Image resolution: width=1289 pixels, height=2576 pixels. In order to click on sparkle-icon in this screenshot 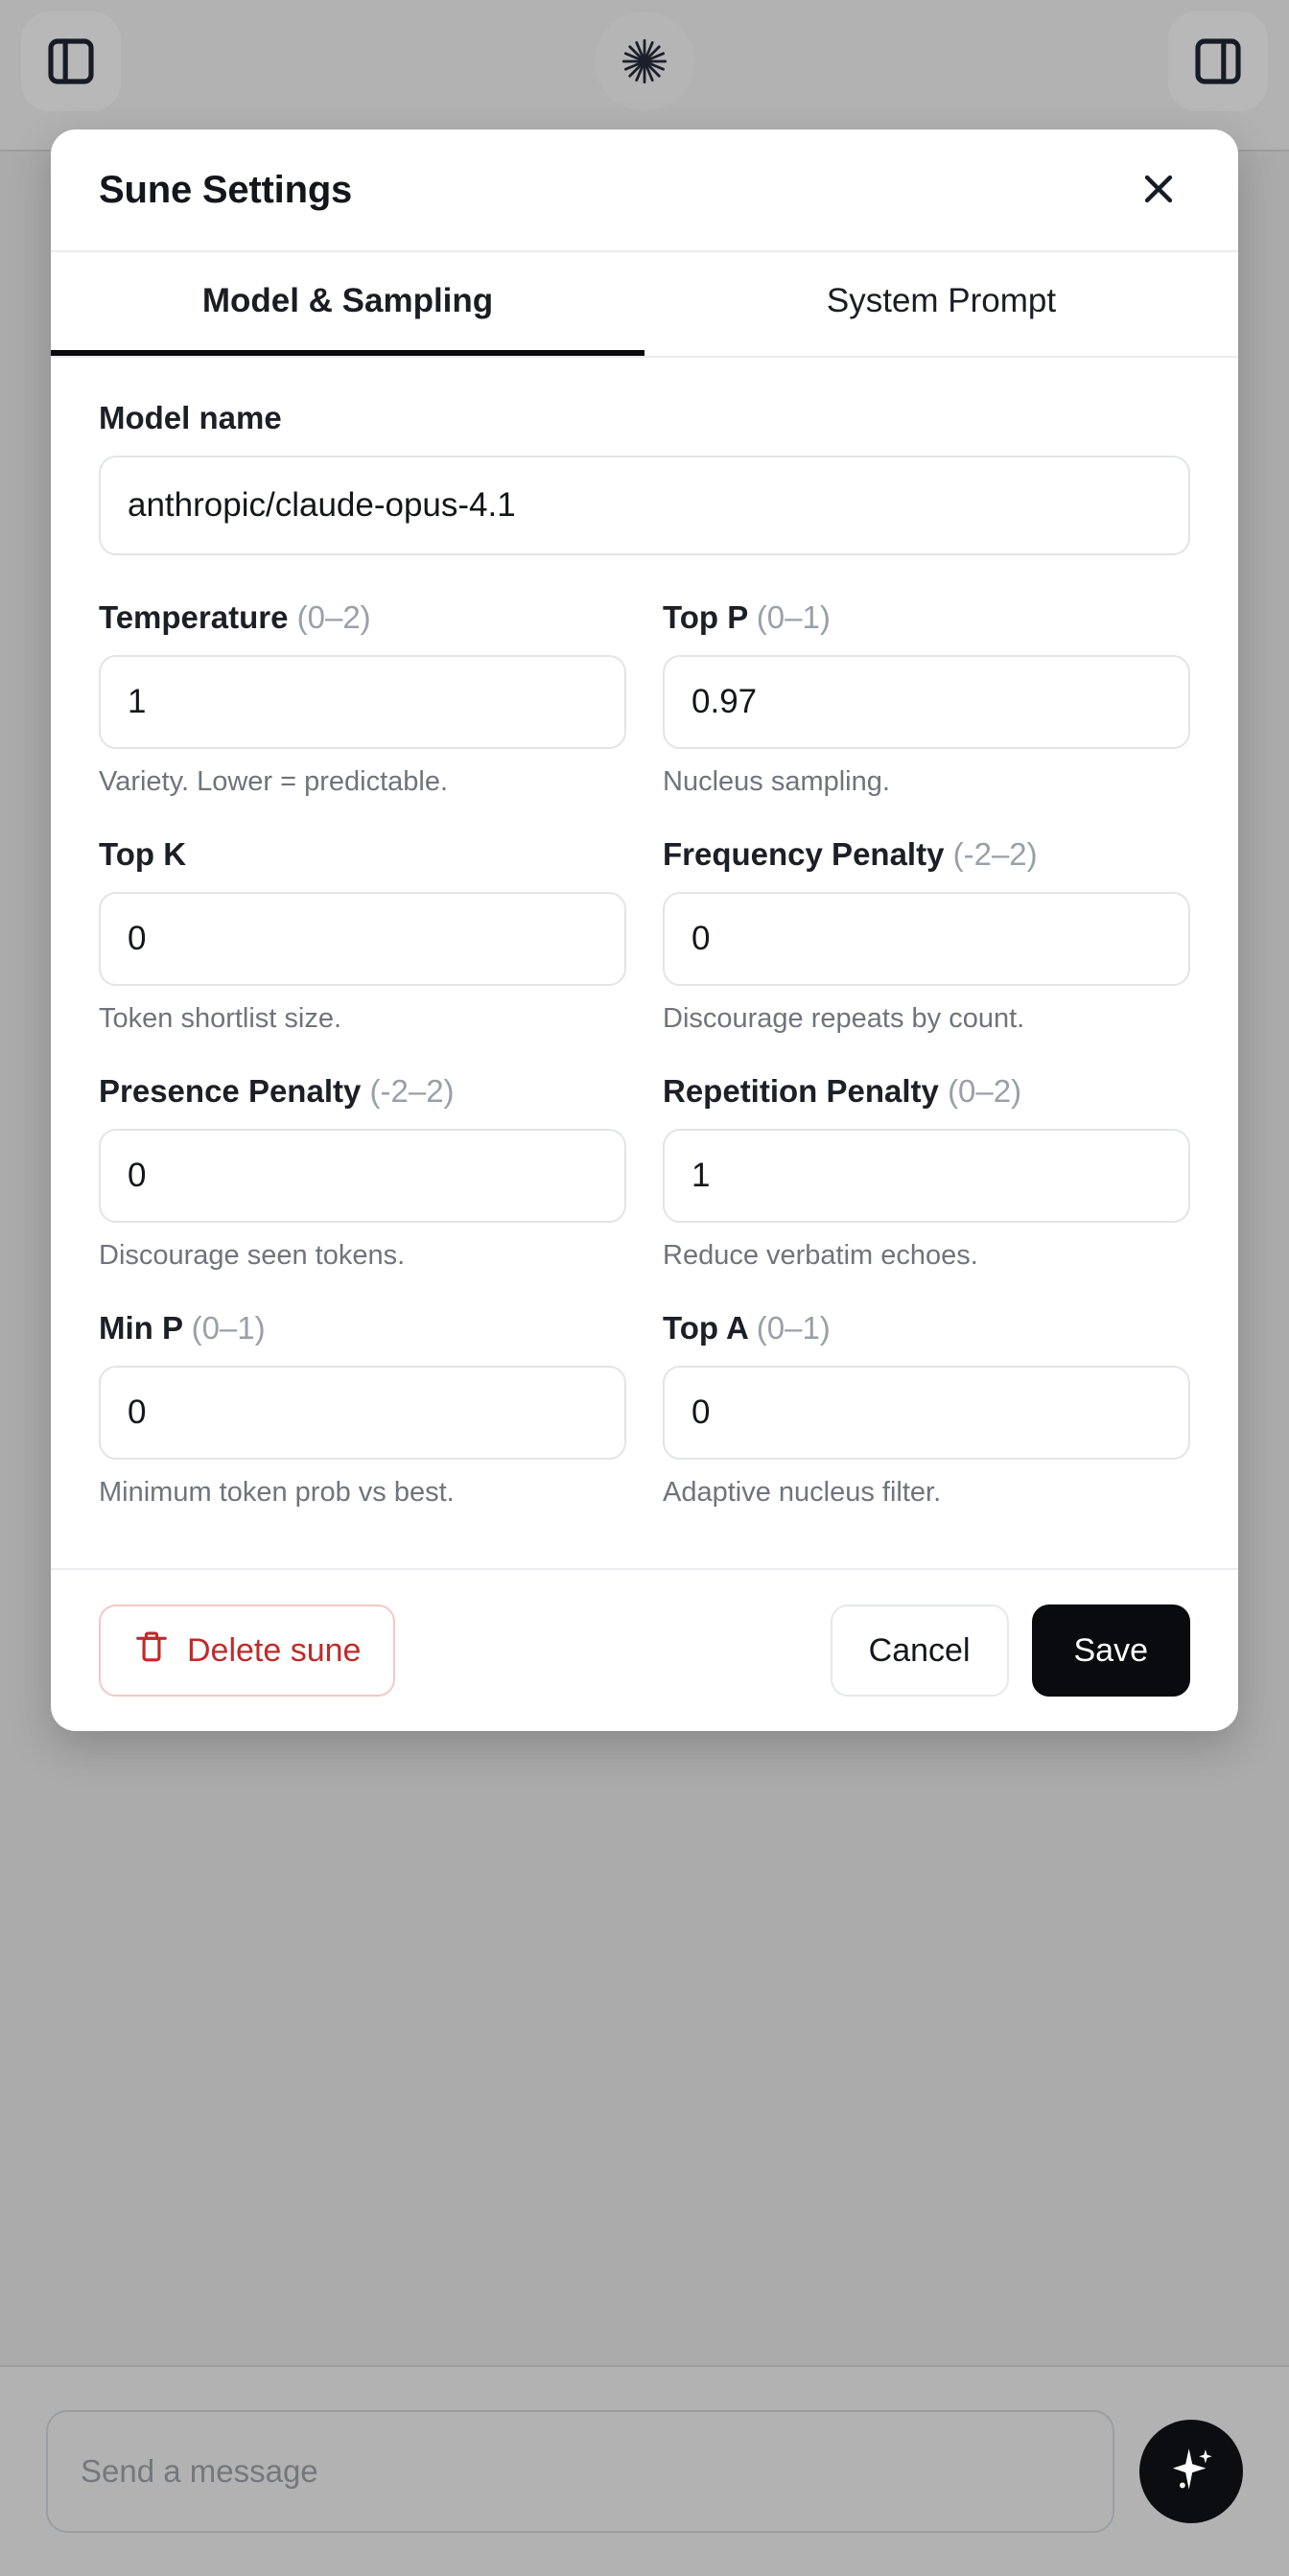, I will do `click(1191, 2472)`.